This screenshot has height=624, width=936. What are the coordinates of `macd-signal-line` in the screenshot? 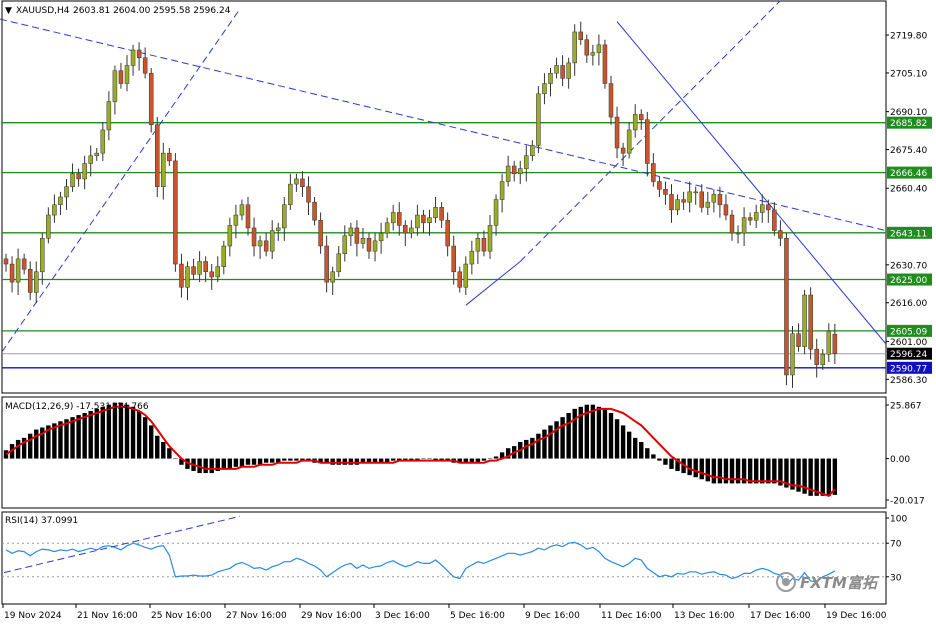 It's located at (420, 451).